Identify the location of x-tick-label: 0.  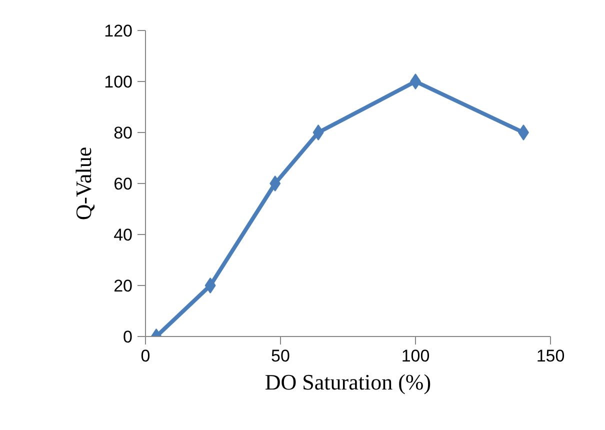
(145, 356).